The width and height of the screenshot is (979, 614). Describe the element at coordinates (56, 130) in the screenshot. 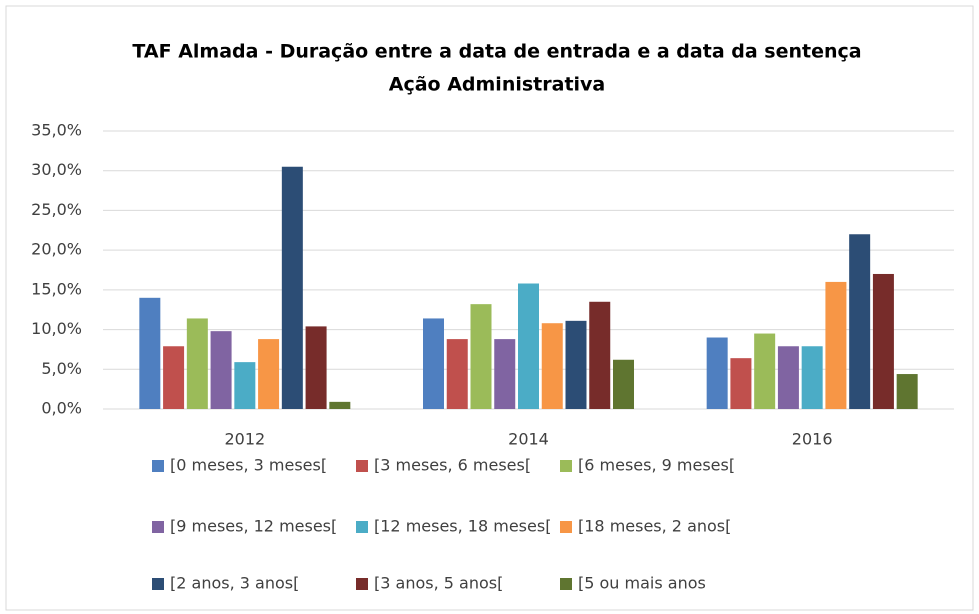

I see `y-tick-label: 35,0%` at that location.